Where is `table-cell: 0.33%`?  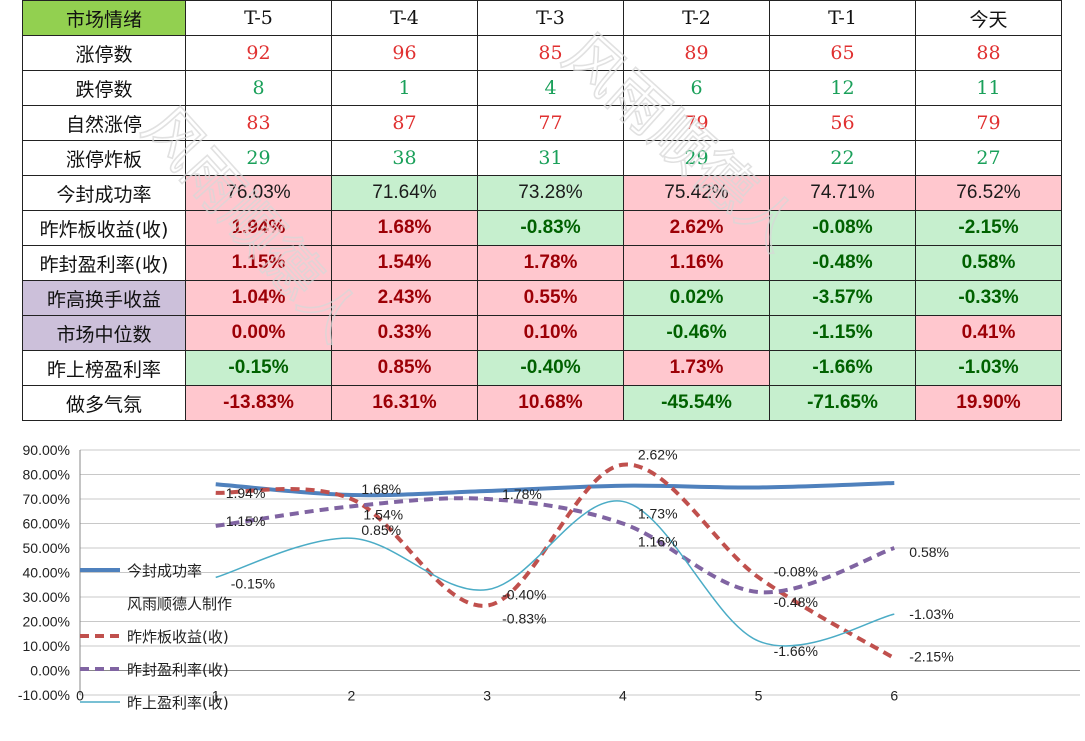 table-cell: 0.33% is located at coordinates (404, 333).